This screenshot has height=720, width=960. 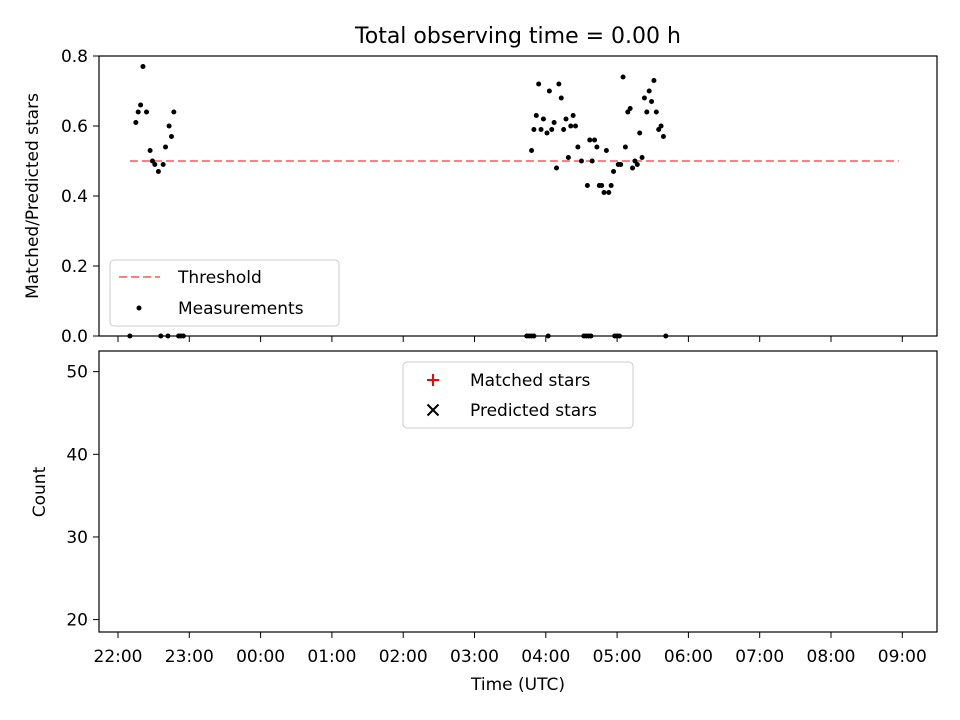 I want to click on x-tick-label: 01:00, so click(x=331, y=657).